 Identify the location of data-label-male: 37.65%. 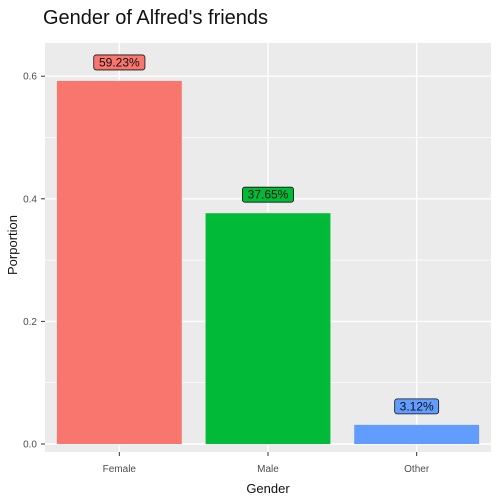
(268, 195).